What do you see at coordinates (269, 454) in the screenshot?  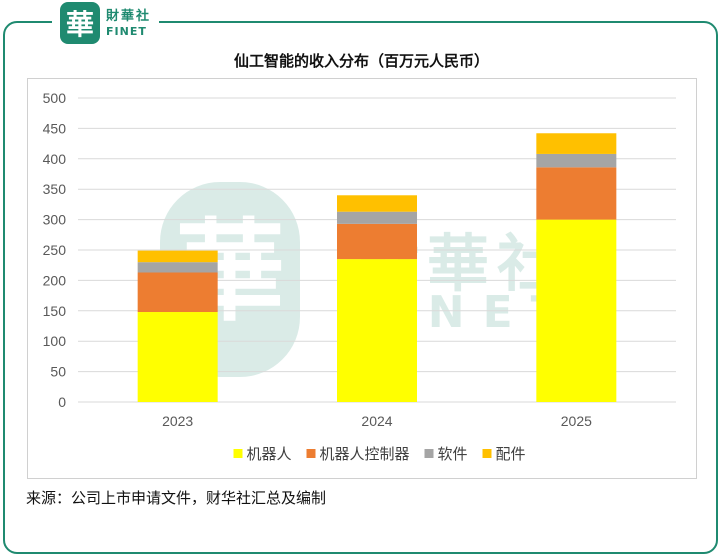 I see `legend-label-0: 机器人` at bounding box center [269, 454].